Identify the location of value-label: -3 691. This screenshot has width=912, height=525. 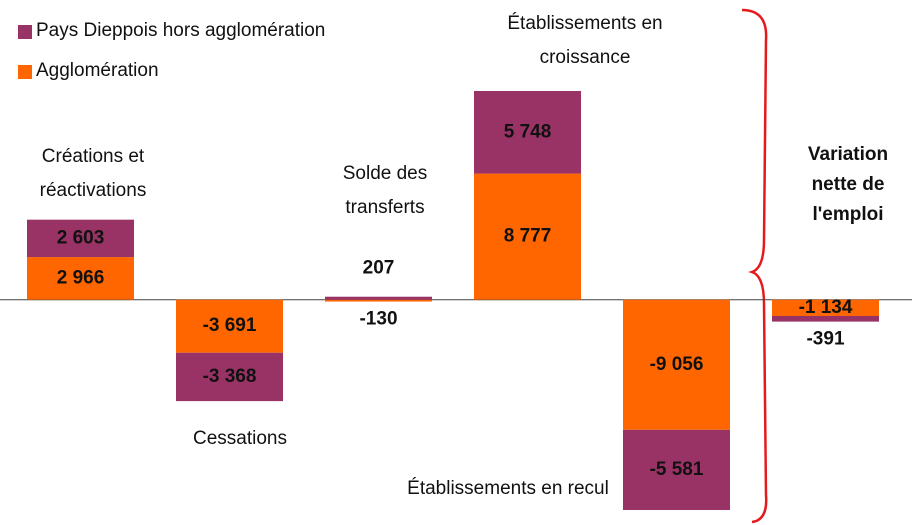
(230, 325).